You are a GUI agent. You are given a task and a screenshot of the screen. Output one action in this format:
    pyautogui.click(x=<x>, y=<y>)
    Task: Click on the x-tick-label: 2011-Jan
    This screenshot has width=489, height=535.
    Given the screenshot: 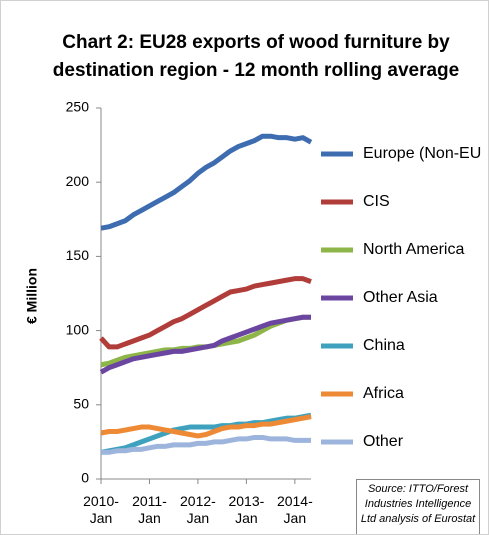 What is the action you would take?
    pyautogui.click(x=149, y=509)
    